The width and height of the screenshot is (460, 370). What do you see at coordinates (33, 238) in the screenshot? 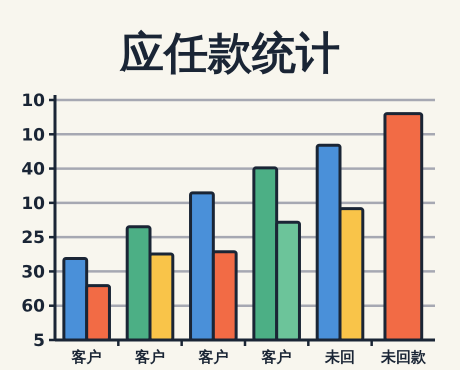
I see `text: 25` at bounding box center [33, 238].